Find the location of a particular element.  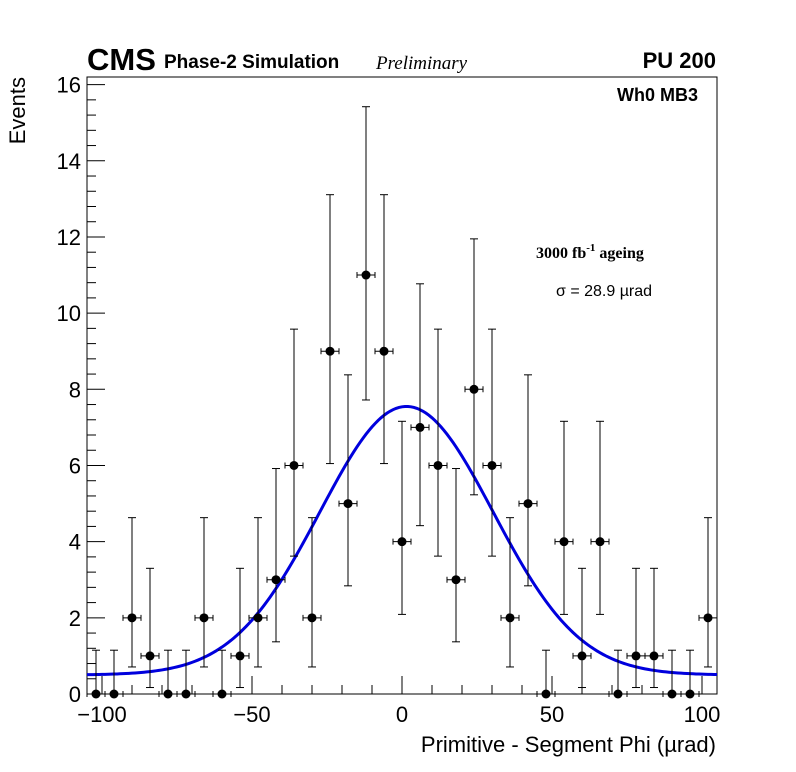

y-tick-label: 16 is located at coordinates (69, 85).